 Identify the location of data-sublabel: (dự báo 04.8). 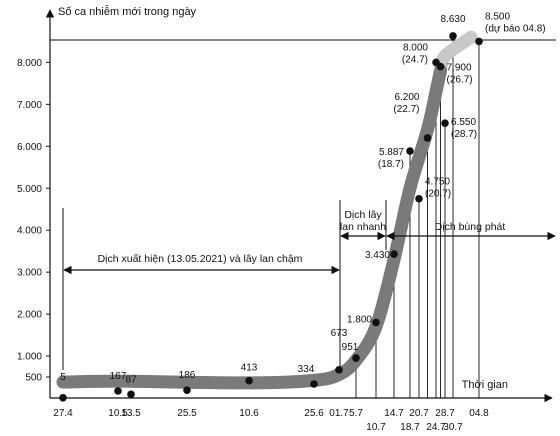
(515, 28).